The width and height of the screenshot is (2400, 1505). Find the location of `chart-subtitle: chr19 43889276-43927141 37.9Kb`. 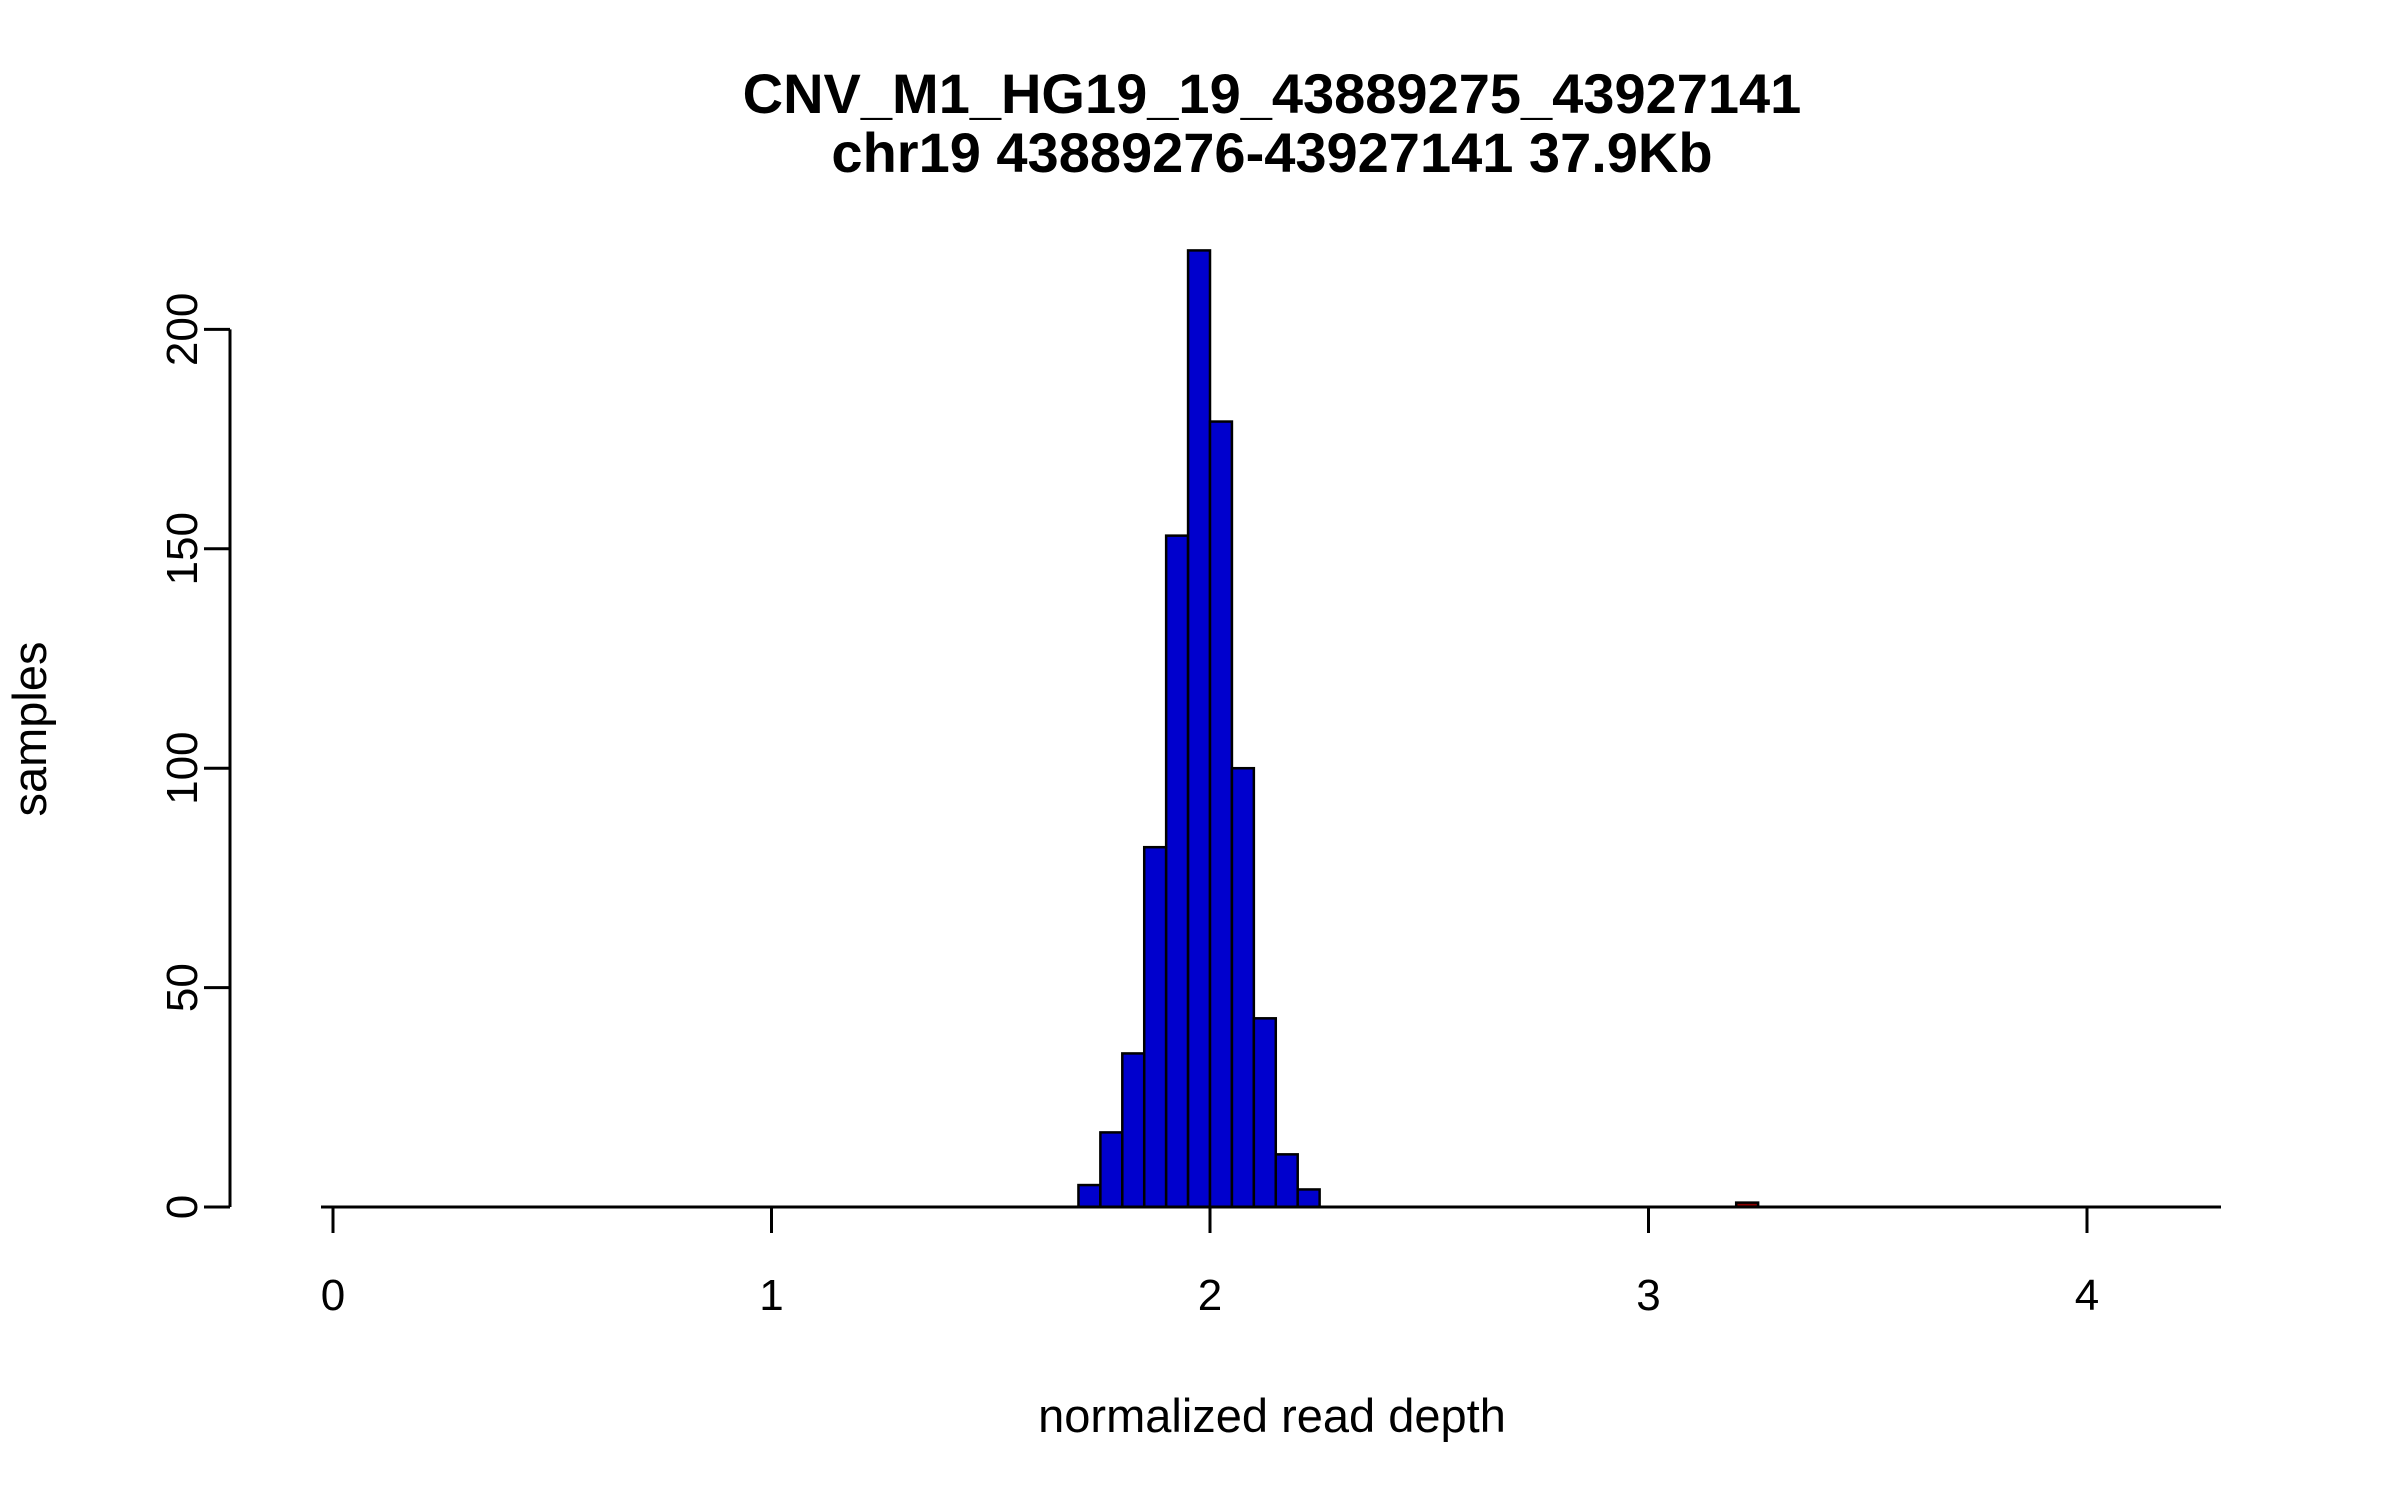

chart-subtitle: chr19 43889276-43927141 37.9Kb is located at coordinates (1271, 152).